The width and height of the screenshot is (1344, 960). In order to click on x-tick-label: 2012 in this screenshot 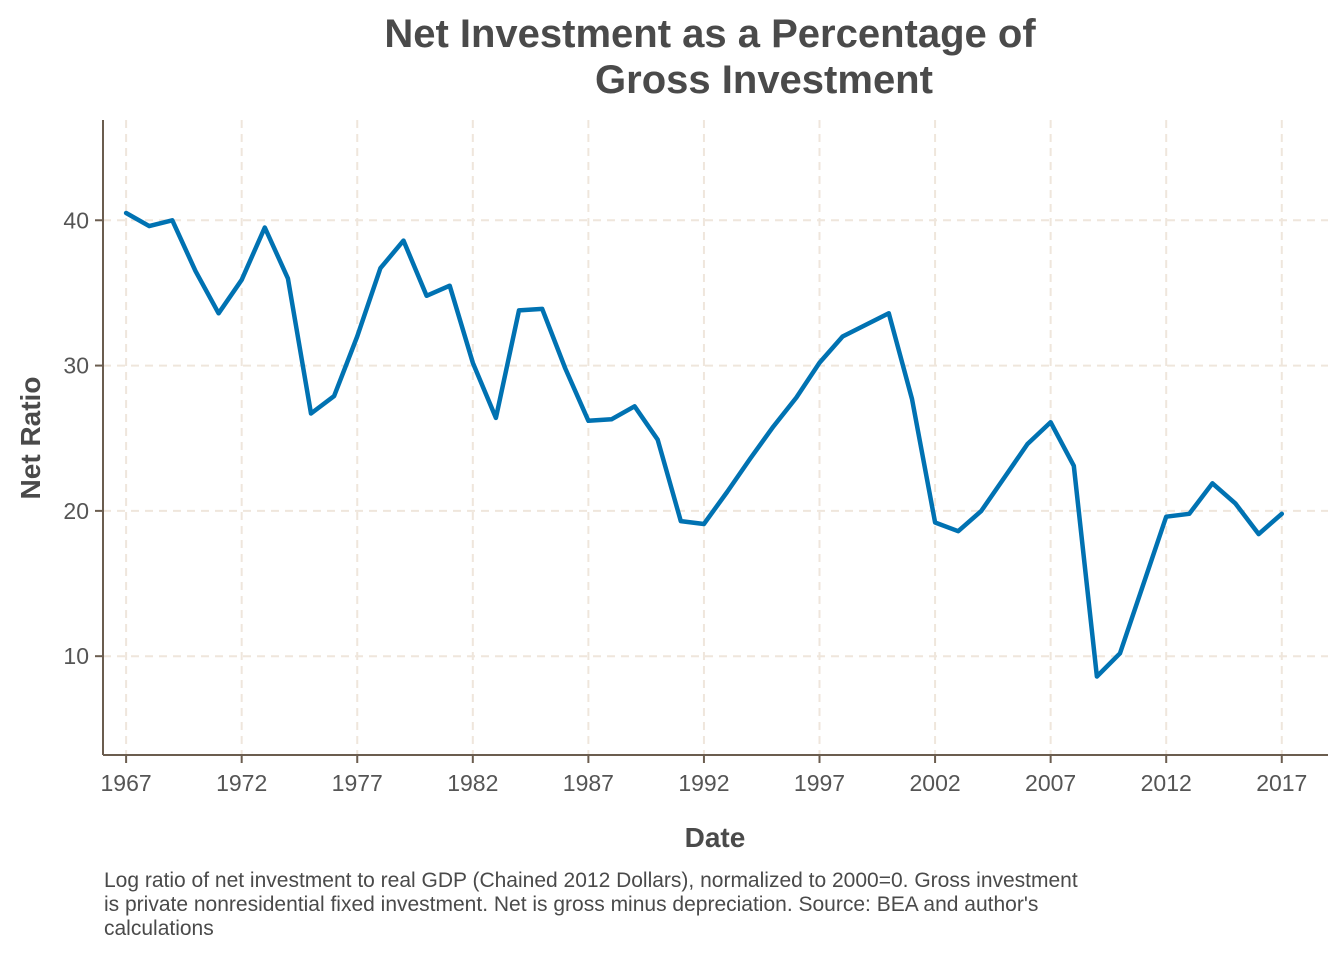, I will do `click(1166, 783)`.